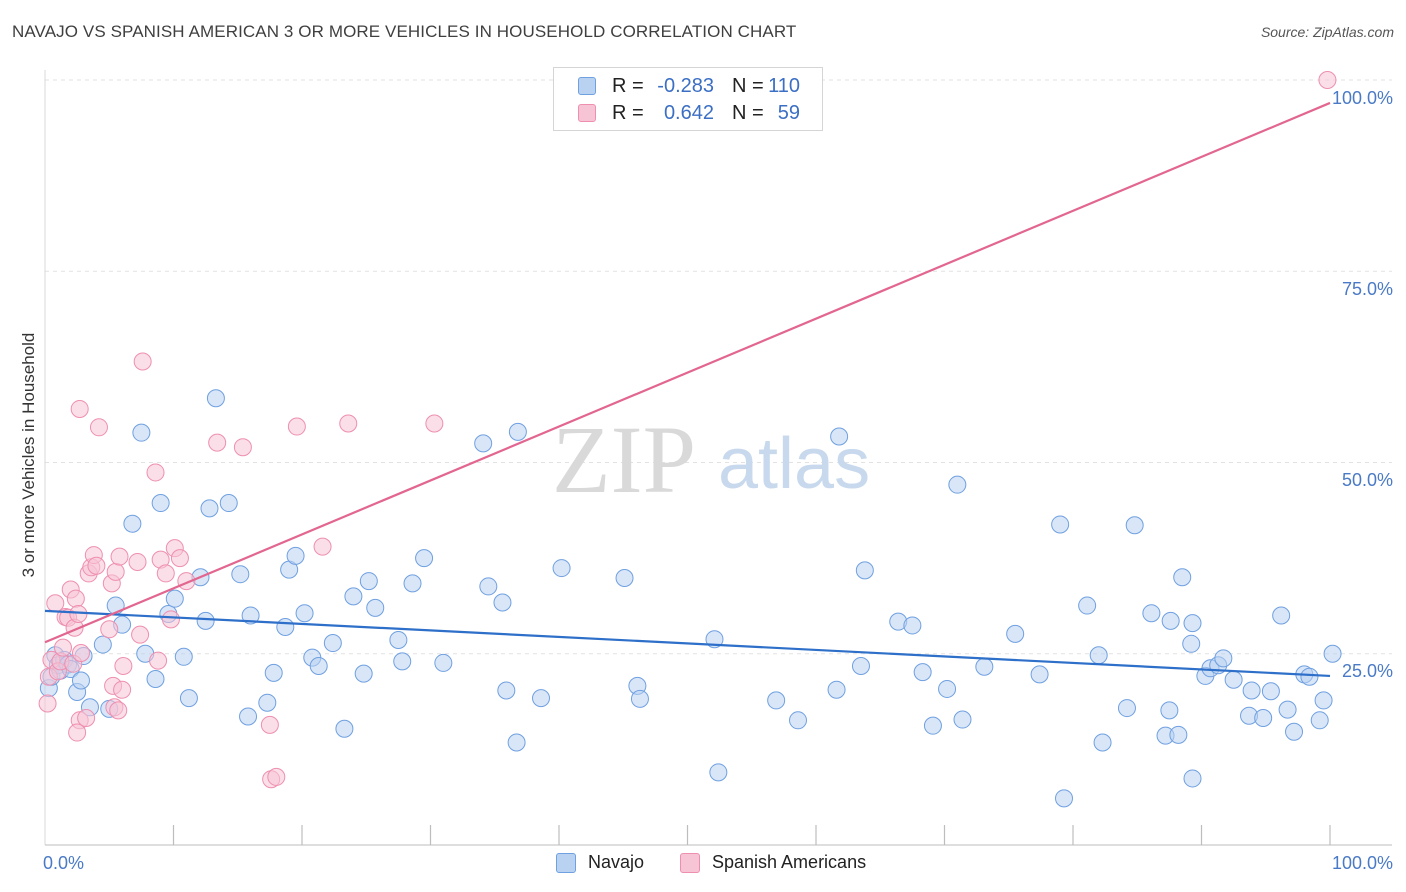 The width and height of the screenshot is (1406, 892). I want to click on x-tick-label-max: 100.0%, so click(1362, 863).